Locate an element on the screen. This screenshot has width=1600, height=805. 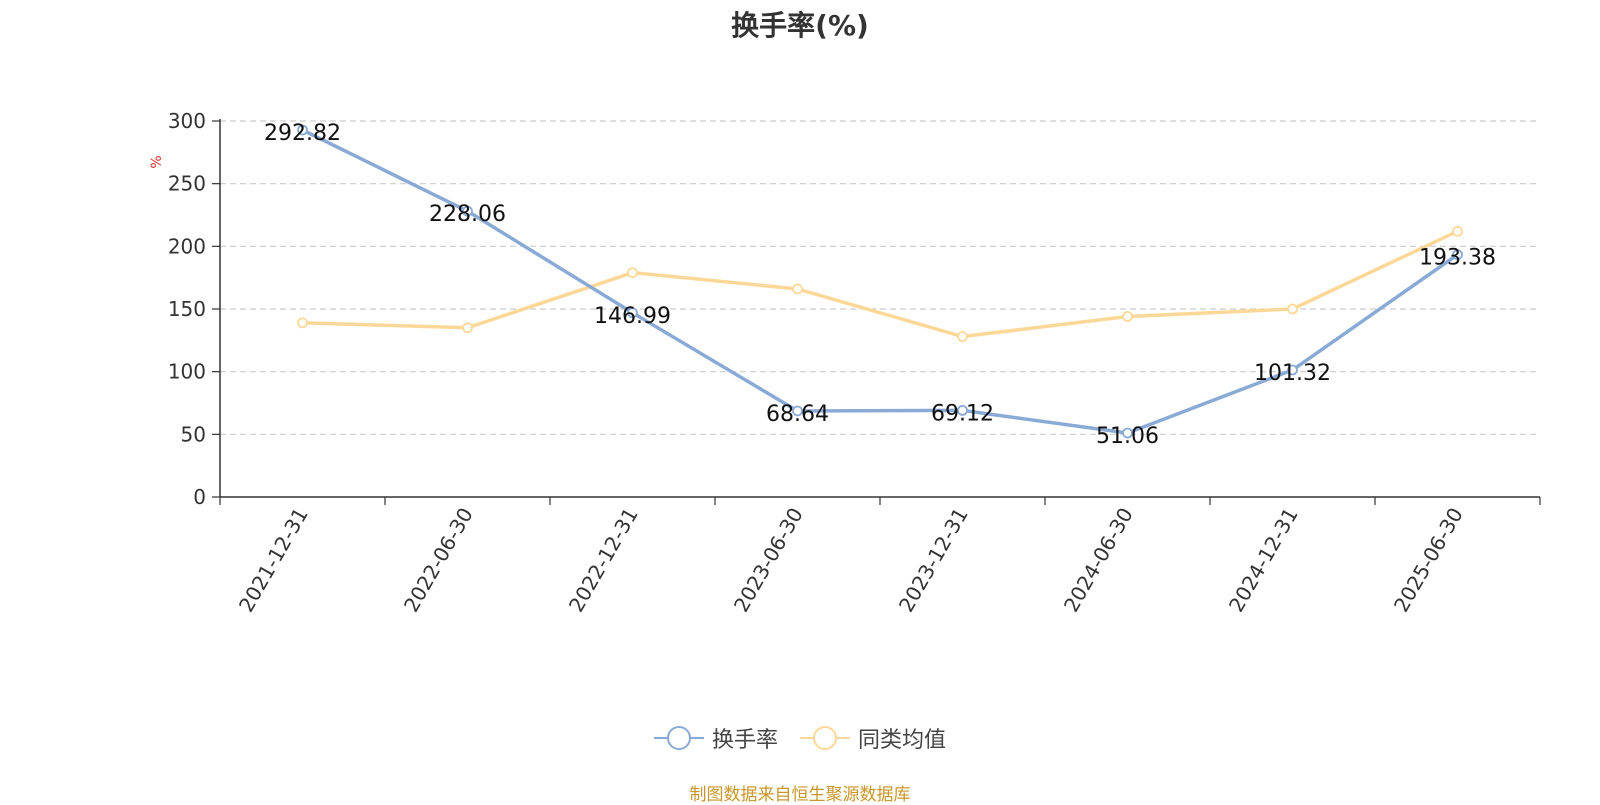
legend-label-turnover: 换手率 is located at coordinates (744, 740).